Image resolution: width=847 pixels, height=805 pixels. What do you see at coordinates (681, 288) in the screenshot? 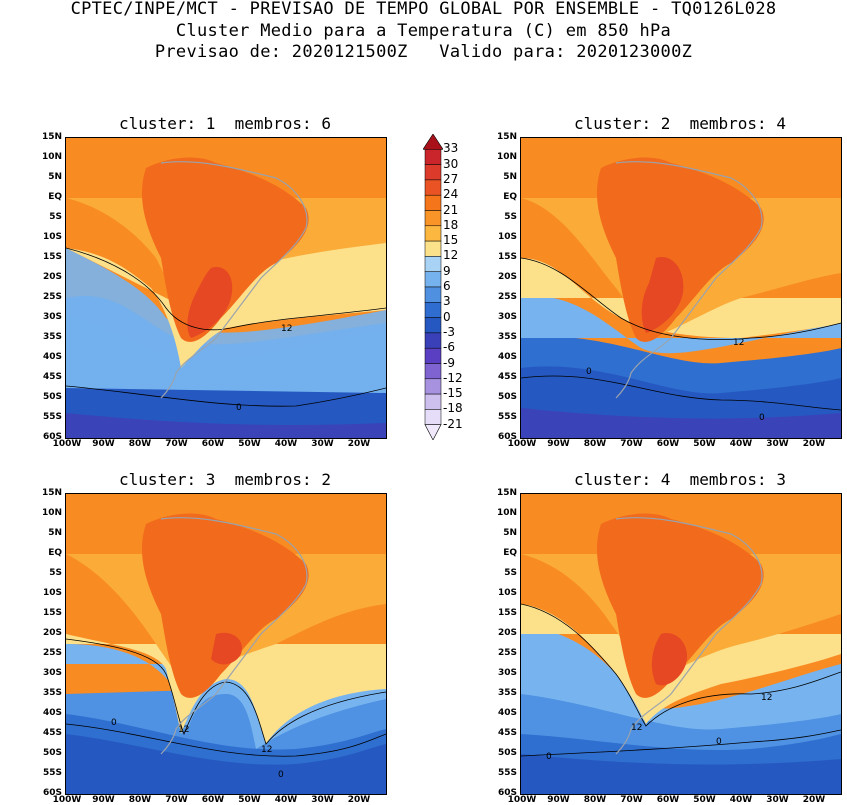
I see `panel-2-field: 12 0 0` at bounding box center [681, 288].